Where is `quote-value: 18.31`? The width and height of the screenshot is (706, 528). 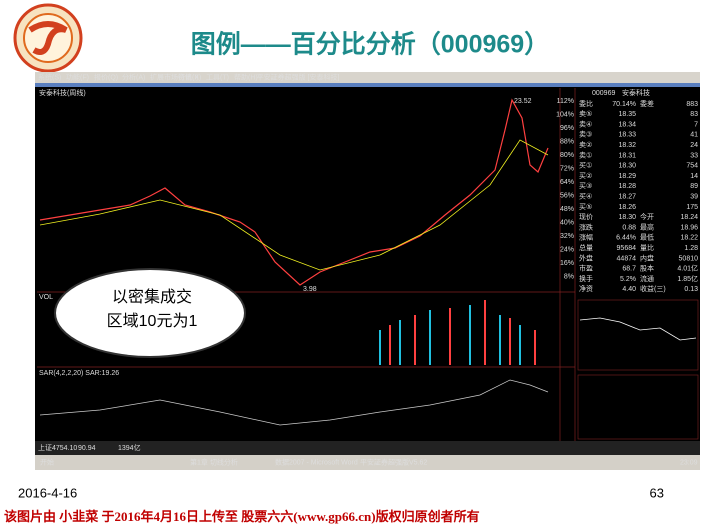
quote-value: 18.31 is located at coordinates (627, 155).